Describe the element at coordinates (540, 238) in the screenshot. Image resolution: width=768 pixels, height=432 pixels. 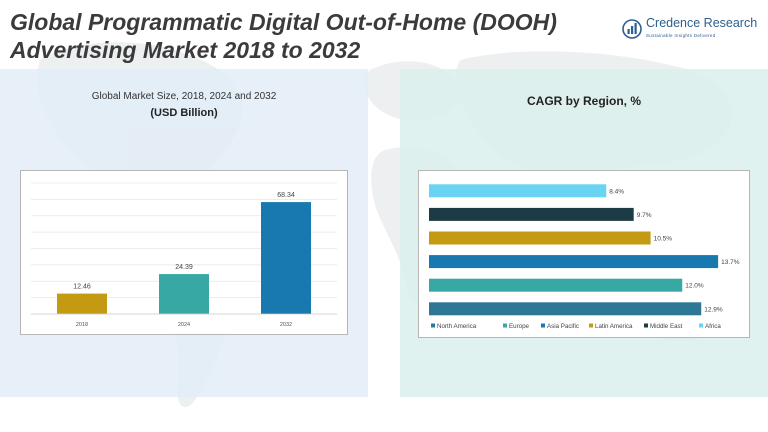
I see `hbar-latin-america` at that location.